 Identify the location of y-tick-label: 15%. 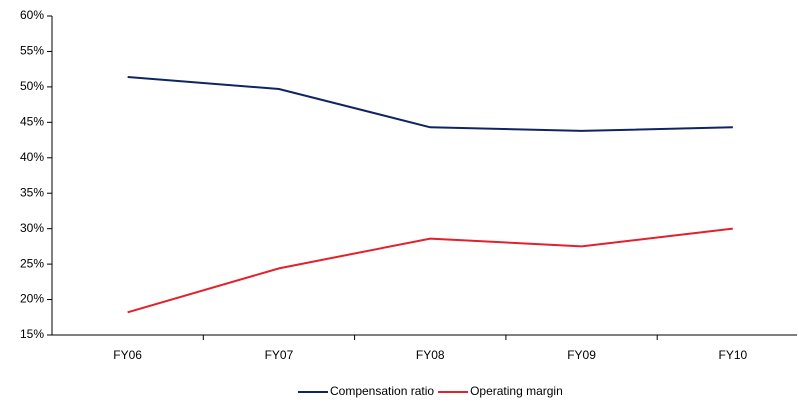
(32, 334).